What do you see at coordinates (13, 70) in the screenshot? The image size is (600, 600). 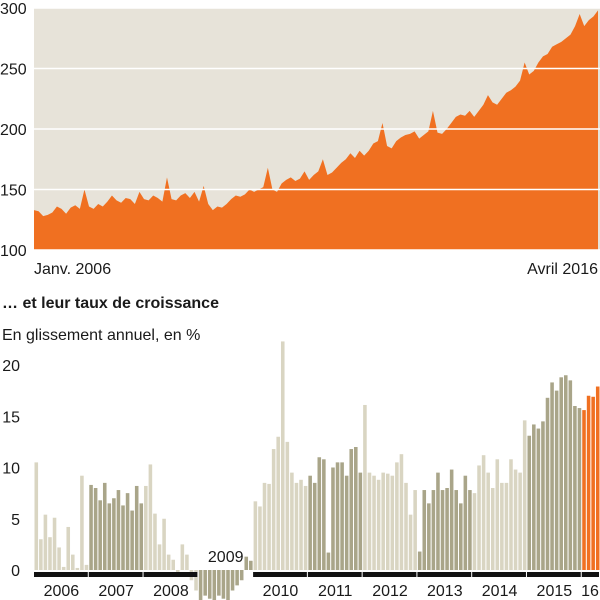 I see `y-tick-label: 250` at bounding box center [13, 70].